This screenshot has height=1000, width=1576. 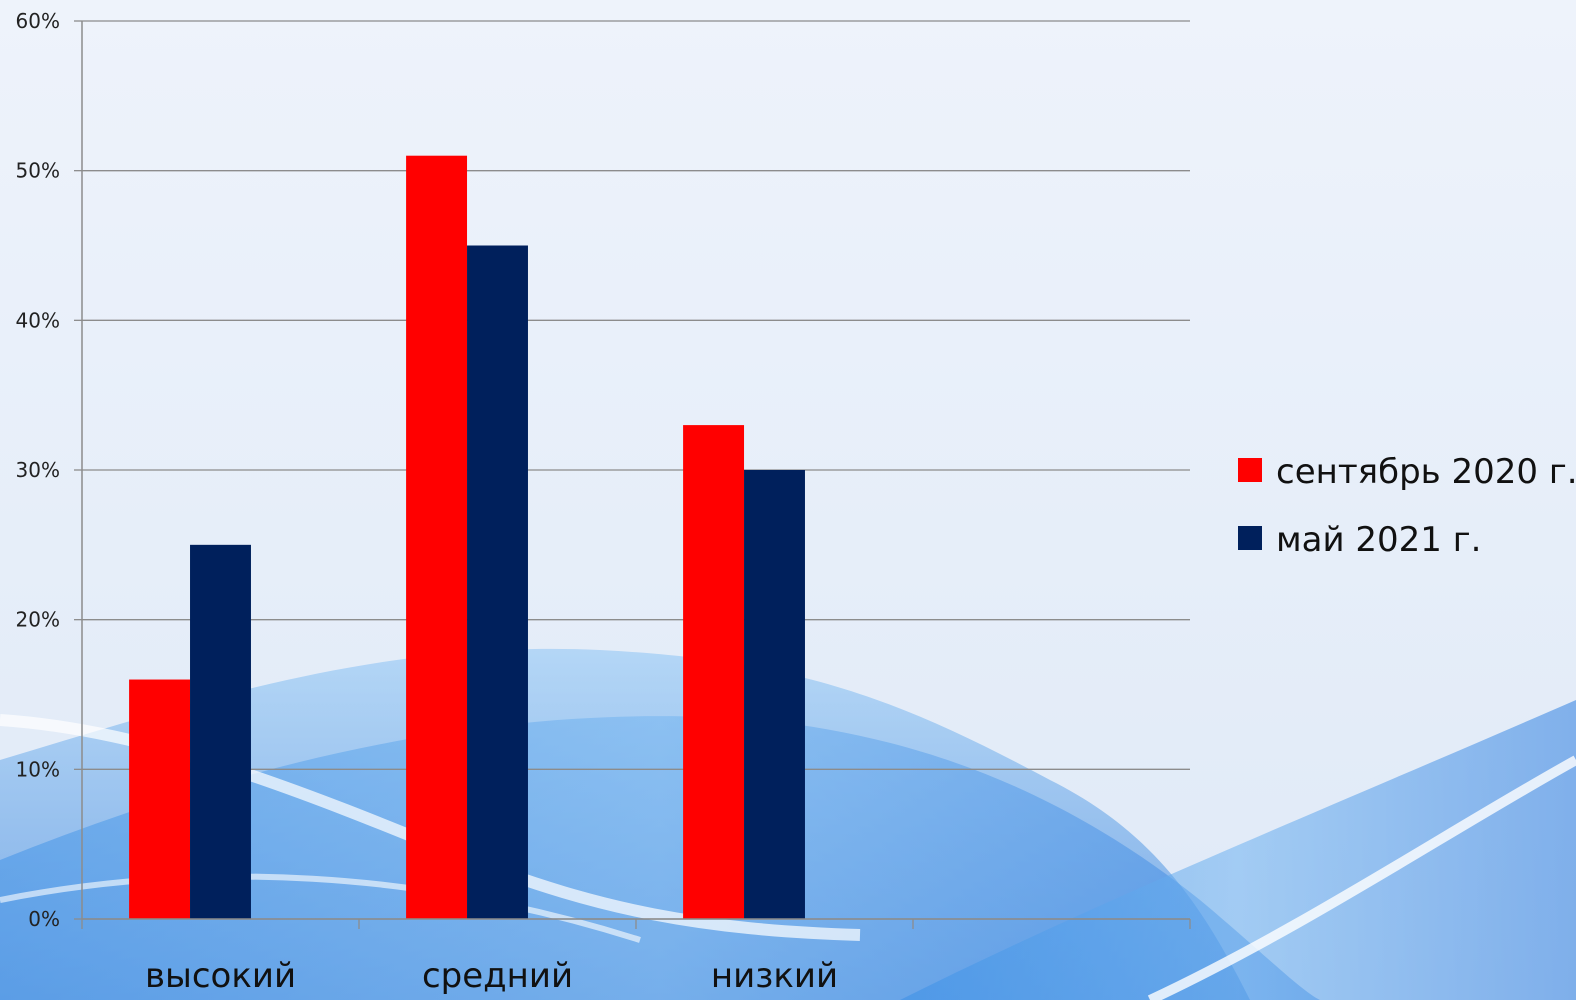 What do you see at coordinates (1378, 540) in the screenshot?
I see `legend-label-series-2: май 2021 г.` at bounding box center [1378, 540].